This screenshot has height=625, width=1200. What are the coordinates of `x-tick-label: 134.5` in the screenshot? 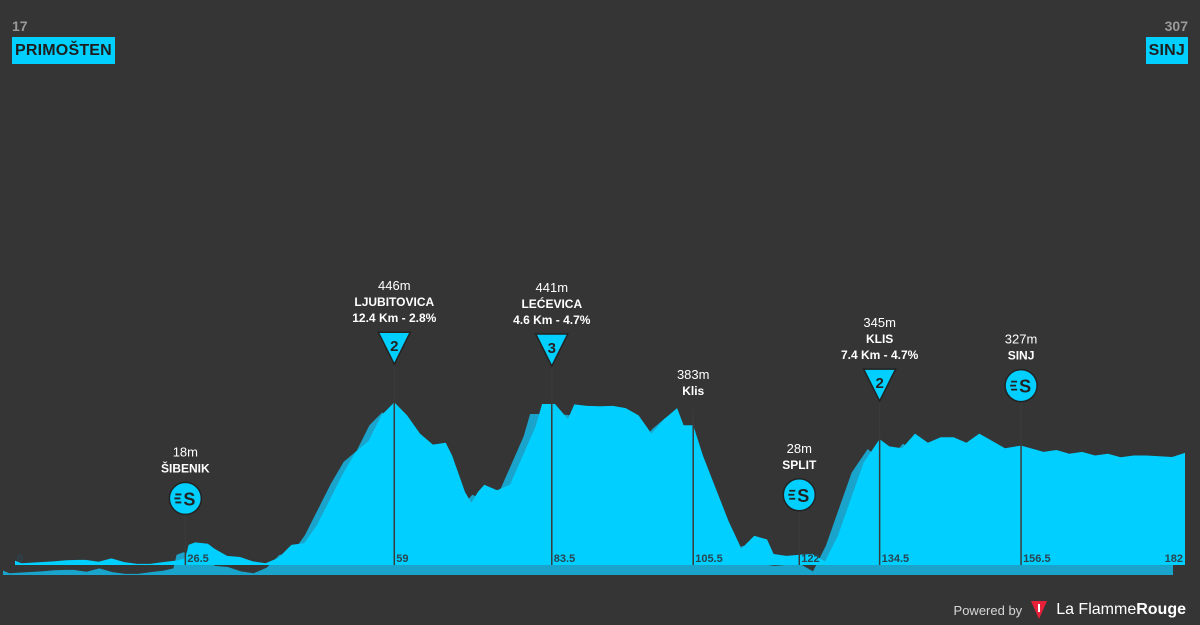 It's located at (896, 559).